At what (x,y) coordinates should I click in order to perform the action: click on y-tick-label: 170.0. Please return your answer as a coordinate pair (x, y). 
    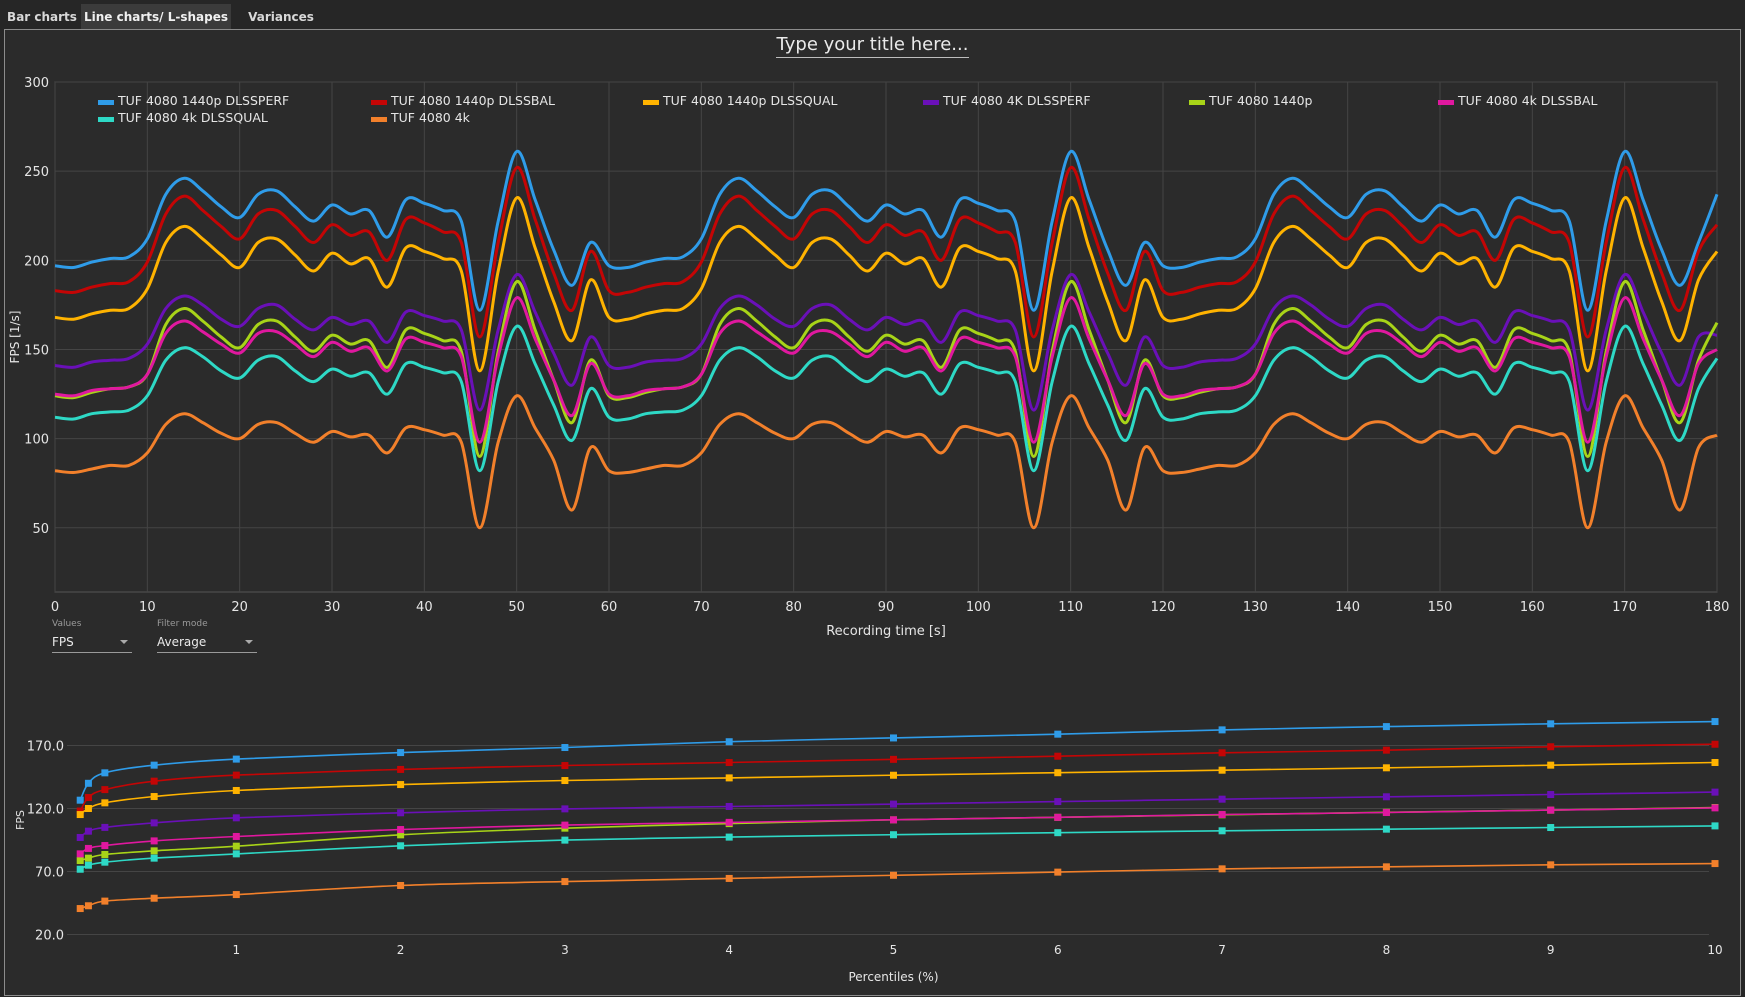
    Looking at the image, I should click on (45, 747).